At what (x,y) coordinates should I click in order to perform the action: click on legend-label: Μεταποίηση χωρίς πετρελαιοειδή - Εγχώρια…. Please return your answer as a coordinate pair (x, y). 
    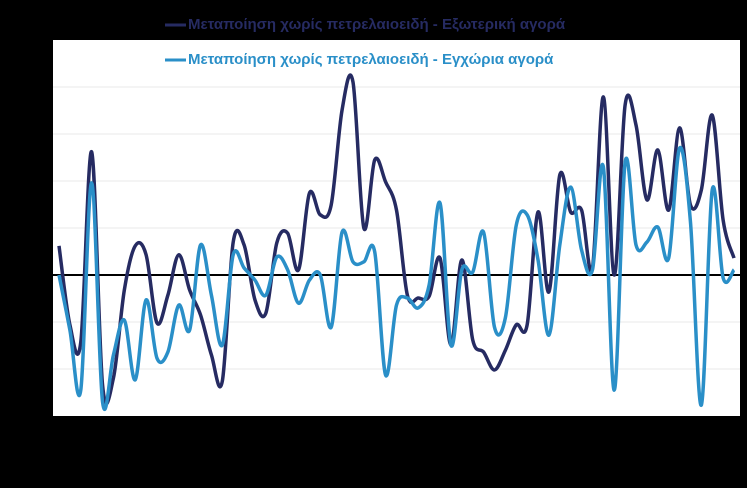
    Looking at the image, I should click on (371, 59).